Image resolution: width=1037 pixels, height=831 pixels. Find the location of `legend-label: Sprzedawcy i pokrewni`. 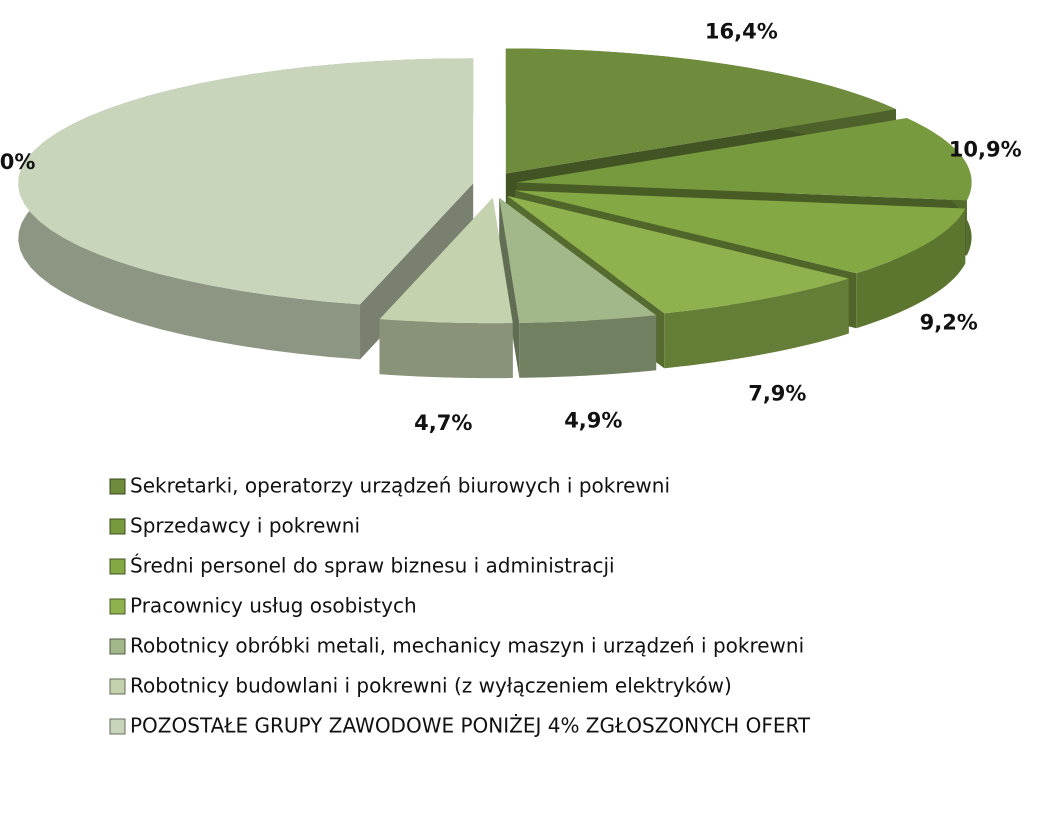

legend-label: Sprzedawcy i pokrewni is located at coordinates (245, 526).